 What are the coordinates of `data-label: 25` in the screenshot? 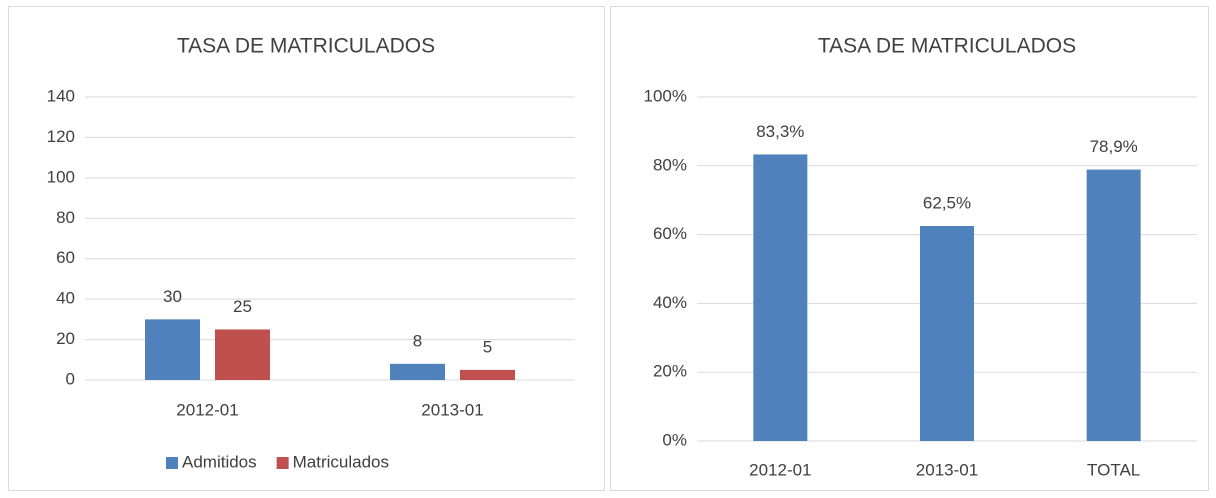 It's located at (242, 306).